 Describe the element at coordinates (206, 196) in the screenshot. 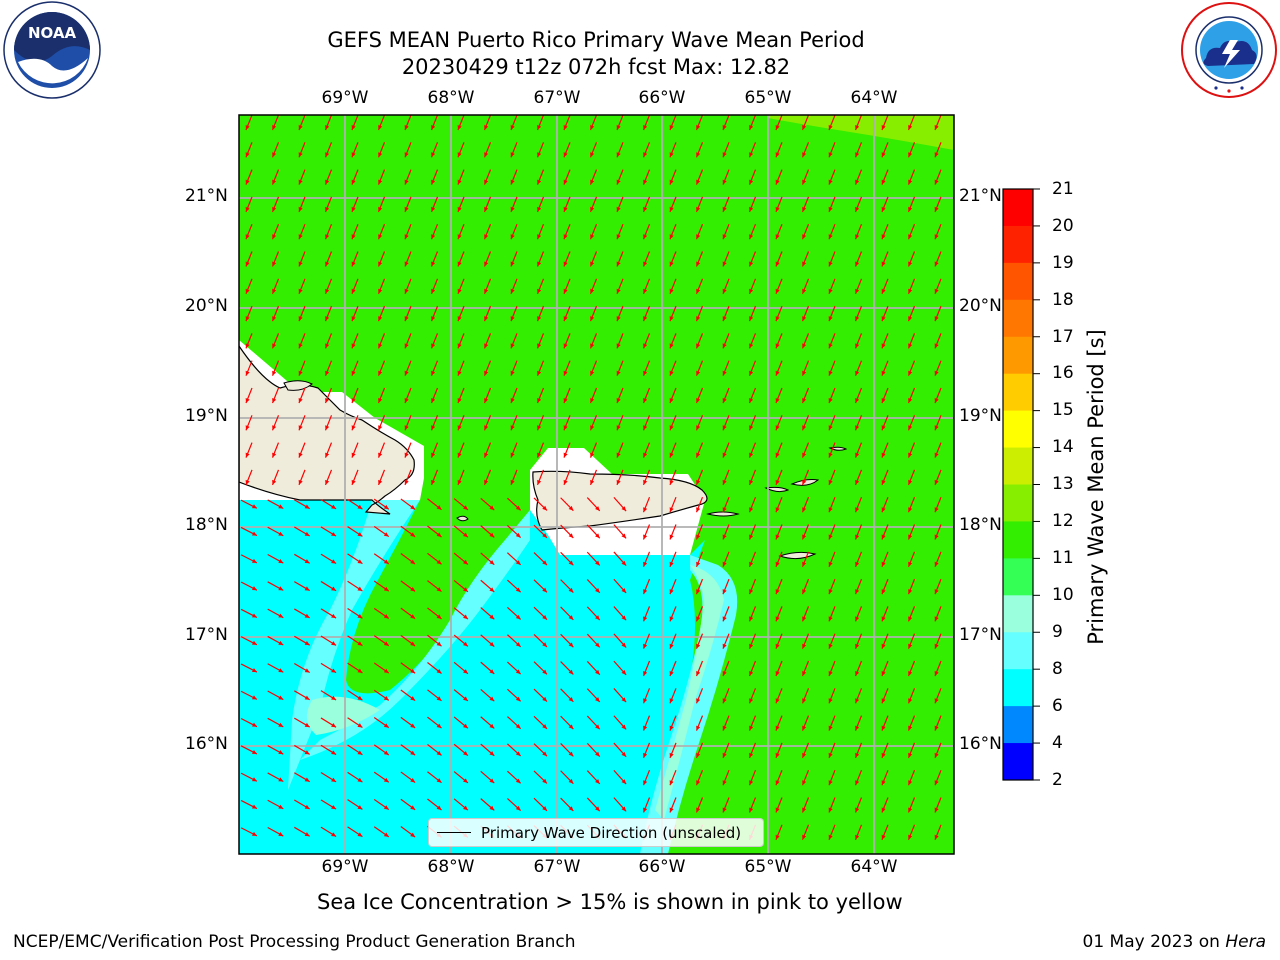

I see `lat-label-left: 21°N` at that location.